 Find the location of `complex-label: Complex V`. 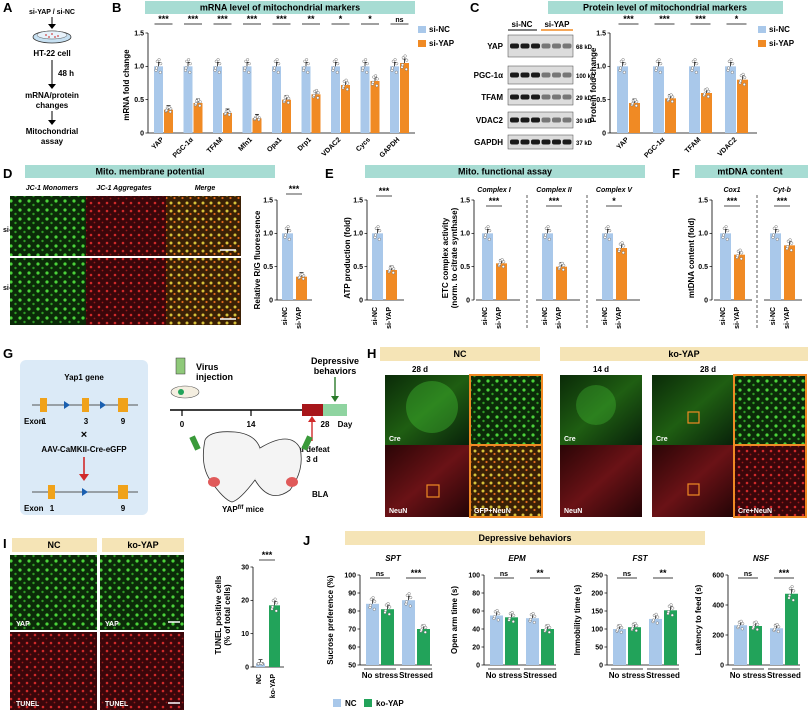

complex-label: Complex V is located at coordinates (615, 190).